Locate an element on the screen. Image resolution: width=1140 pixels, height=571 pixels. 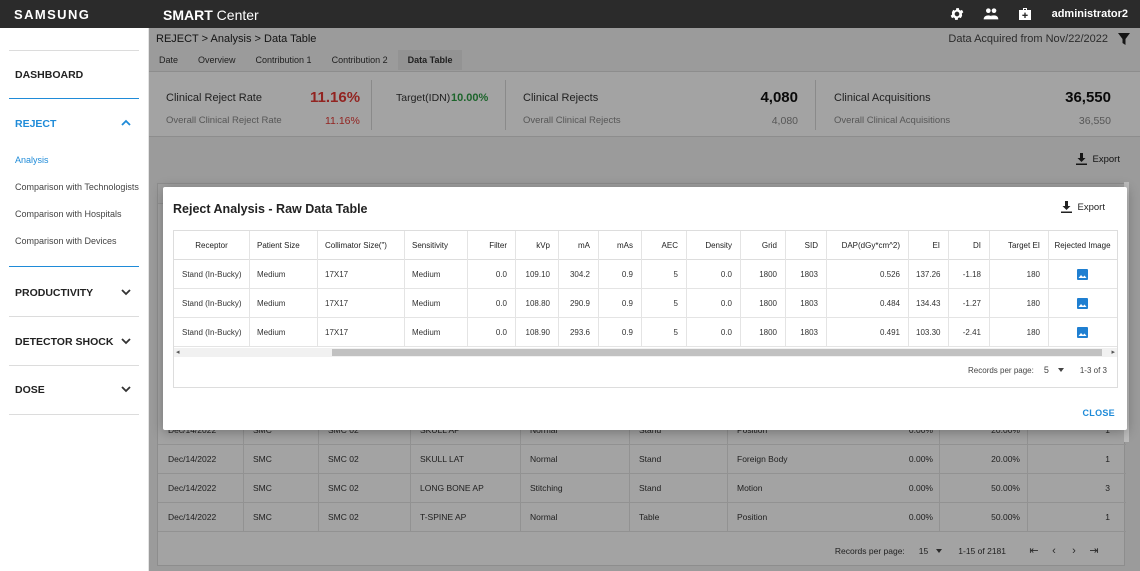
chevron-up-icon is located at coordinates (126, 123).